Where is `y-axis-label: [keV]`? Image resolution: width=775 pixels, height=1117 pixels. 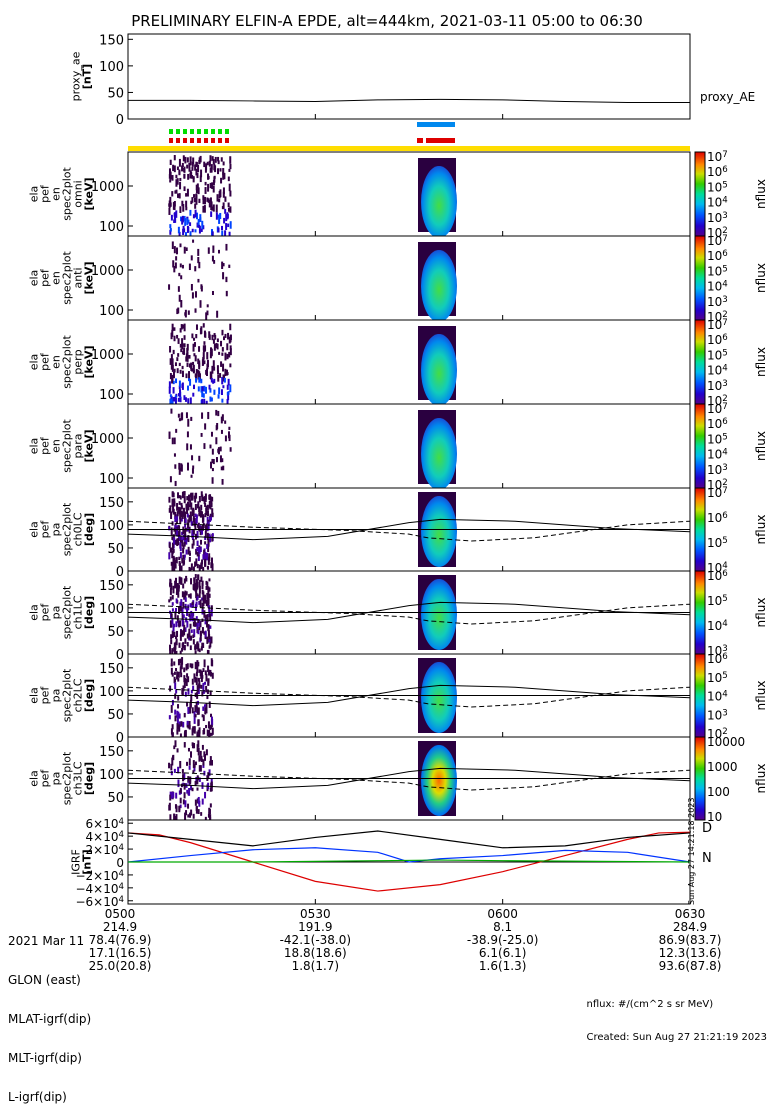 y-axis-label: [keV] is located at coordinates (89, 445).